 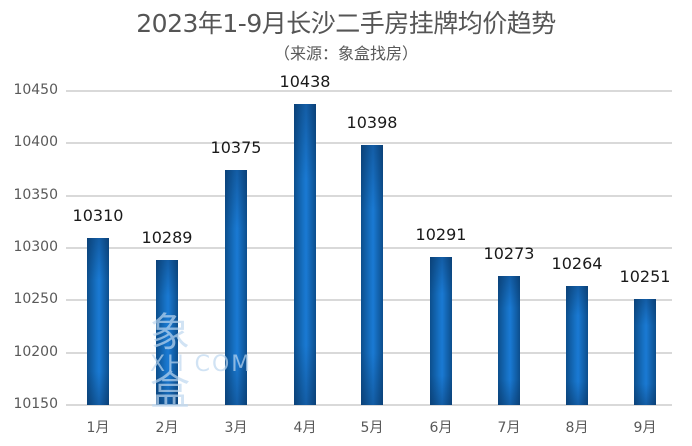 What do you see at coordinates (372, 123) in the screenshot?
I see `data-label: 10398` at bounding box center [372, 123].